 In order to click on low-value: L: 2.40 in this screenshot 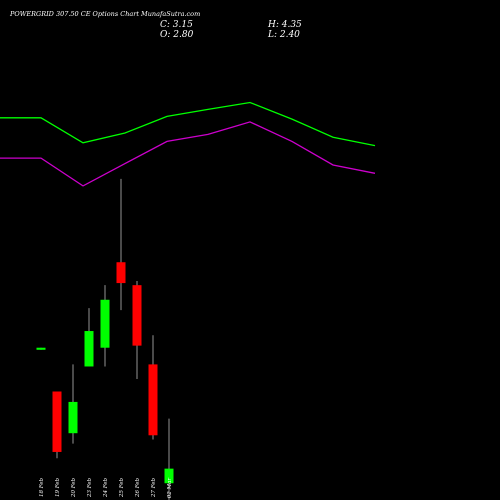, I will do `click(283, 35)`.